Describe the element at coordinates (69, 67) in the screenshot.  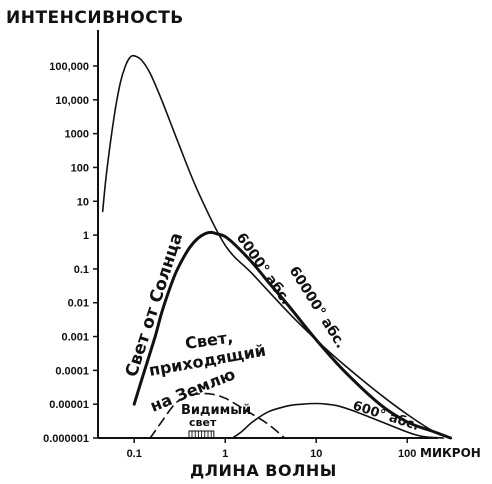
I see `y-tick-label: 100,000` at that location.